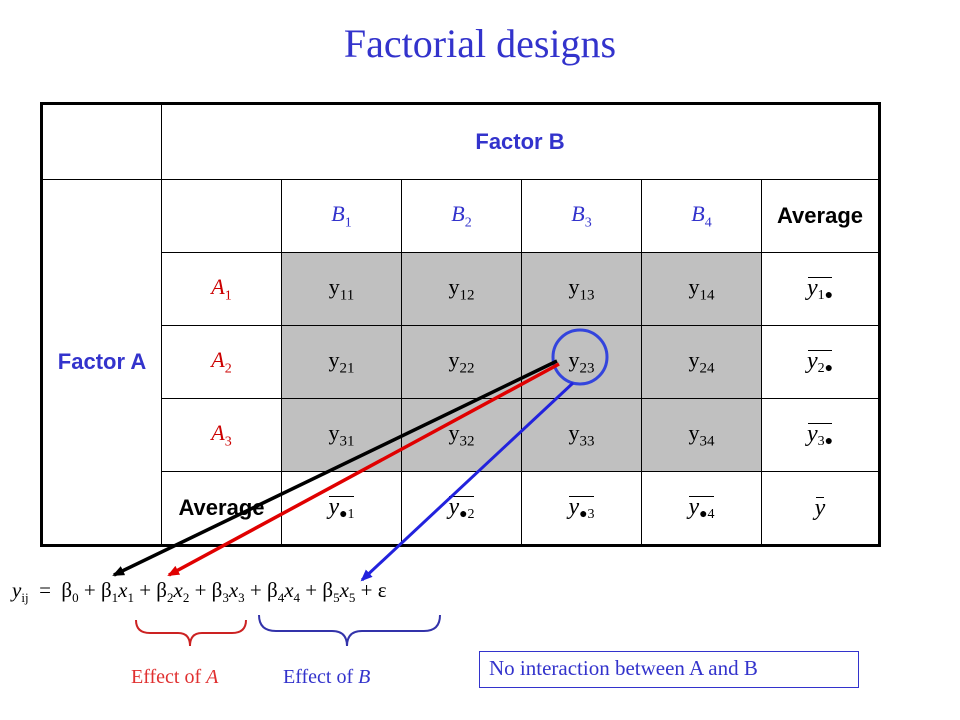 The height and width of the screenshot is (720, 960). Describe the element at coordinates (341, 216) in the screenshot. I see `col-level-b1: B1` at that location.